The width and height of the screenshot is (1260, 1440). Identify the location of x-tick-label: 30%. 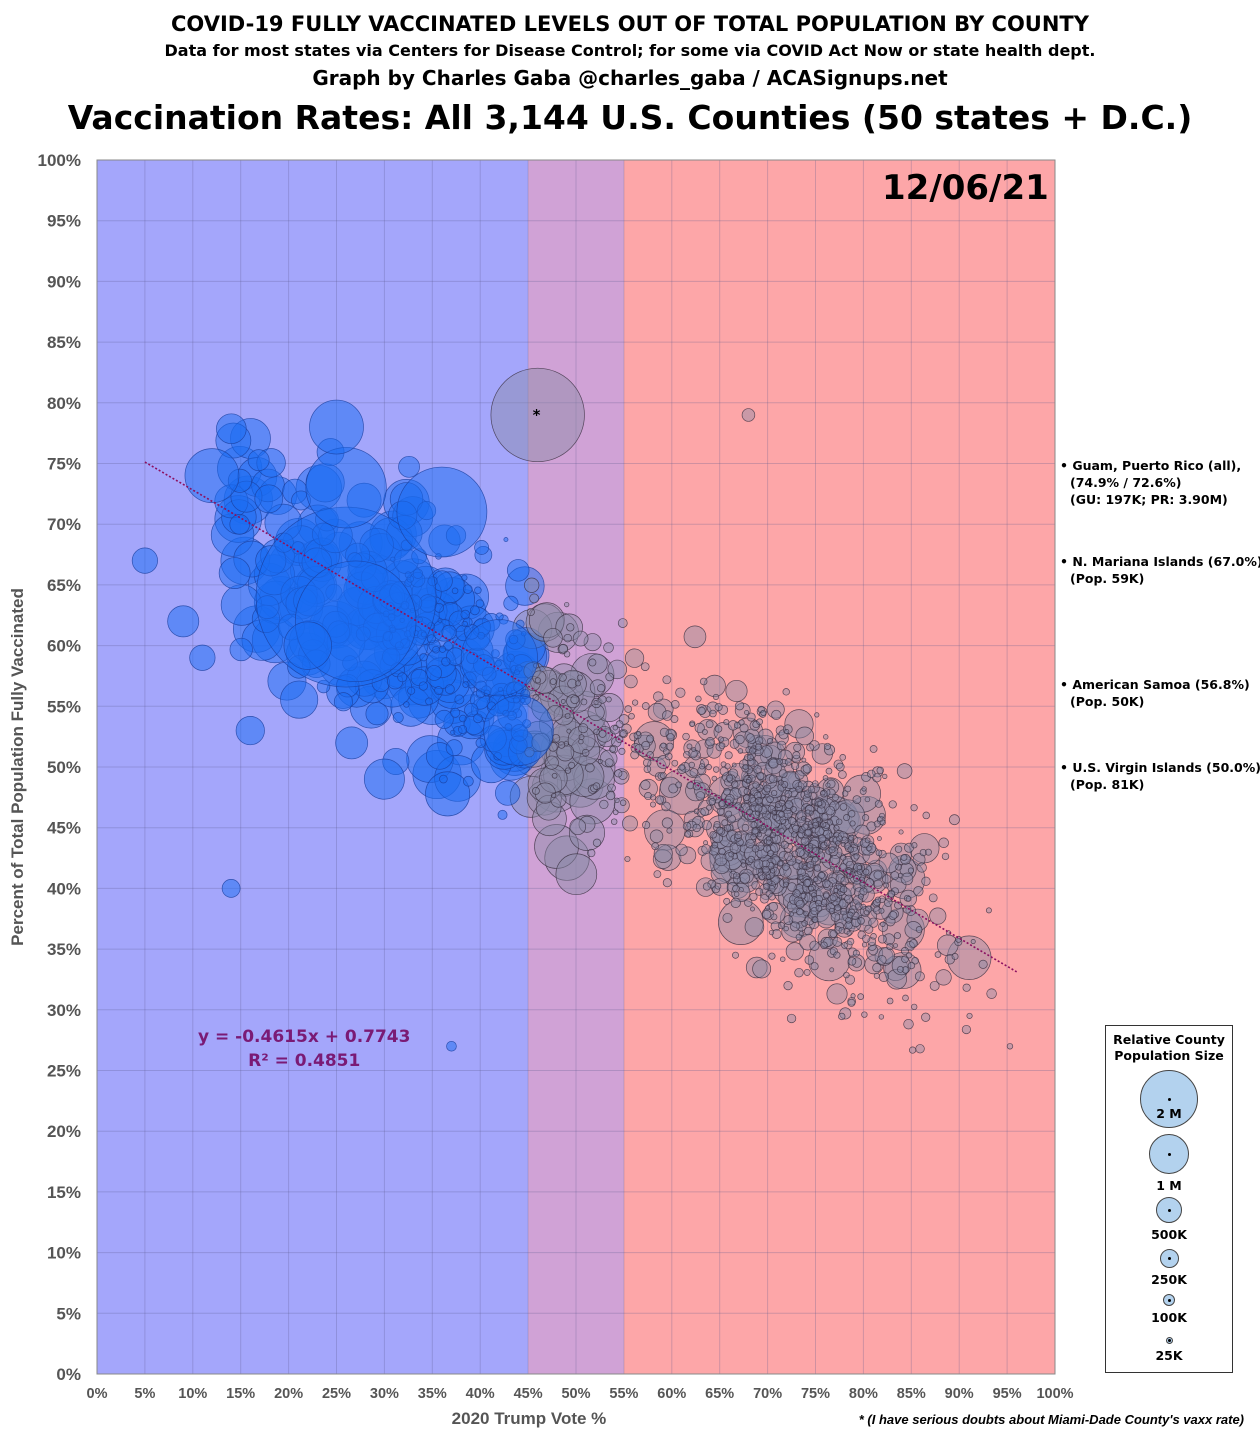
(384, 1394).